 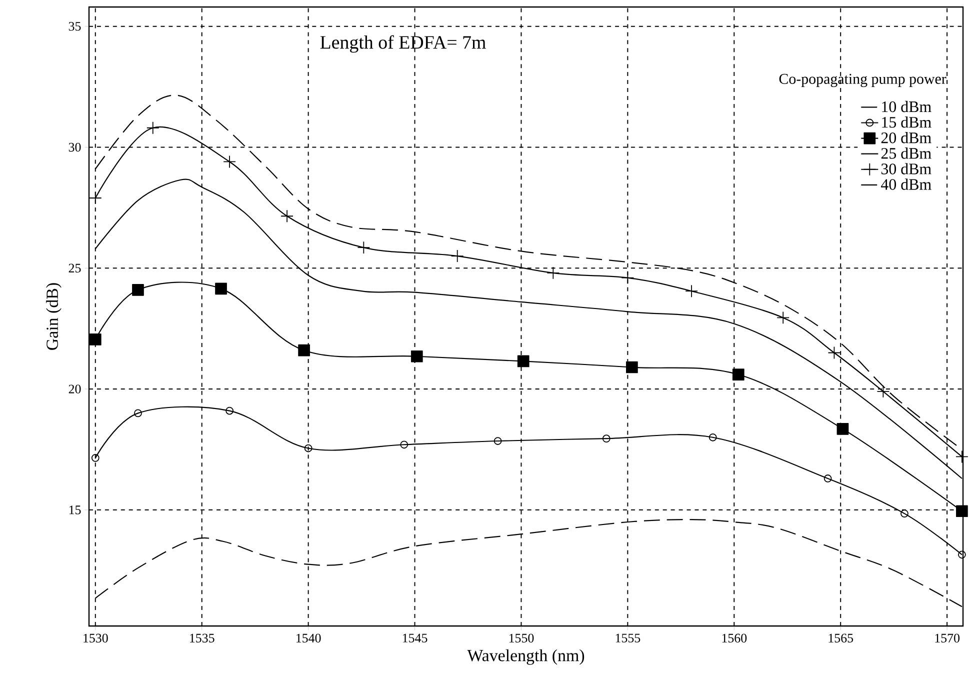 I want to click on y-tick-label: 25, so click(x=74, y=268).